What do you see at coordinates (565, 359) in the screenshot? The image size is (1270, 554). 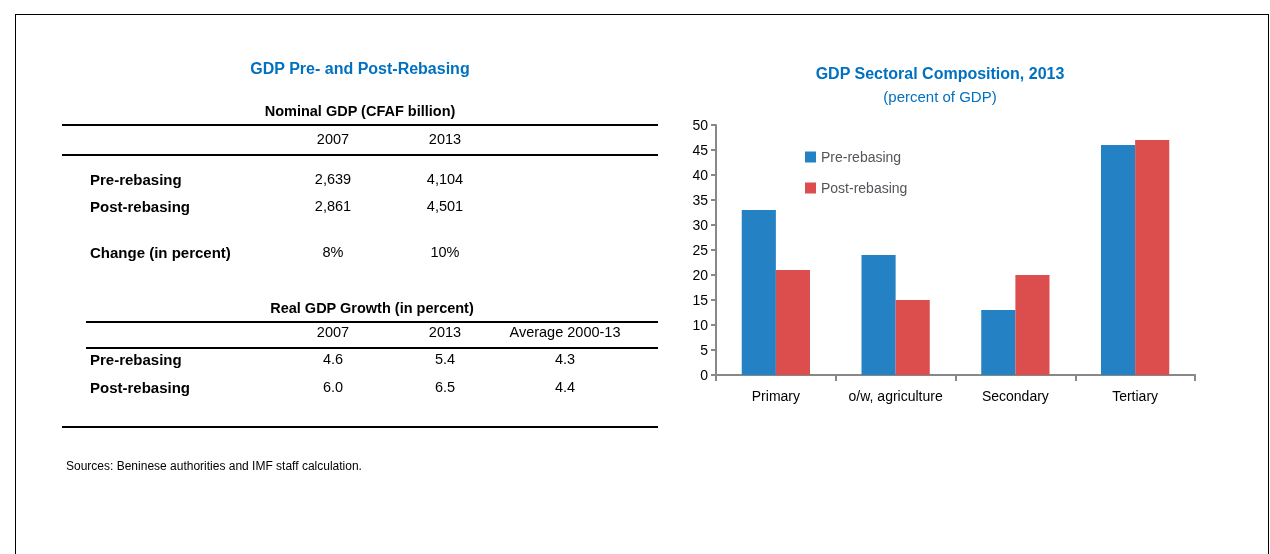 I see `text: 4.3` at bounding box center [565, 359].